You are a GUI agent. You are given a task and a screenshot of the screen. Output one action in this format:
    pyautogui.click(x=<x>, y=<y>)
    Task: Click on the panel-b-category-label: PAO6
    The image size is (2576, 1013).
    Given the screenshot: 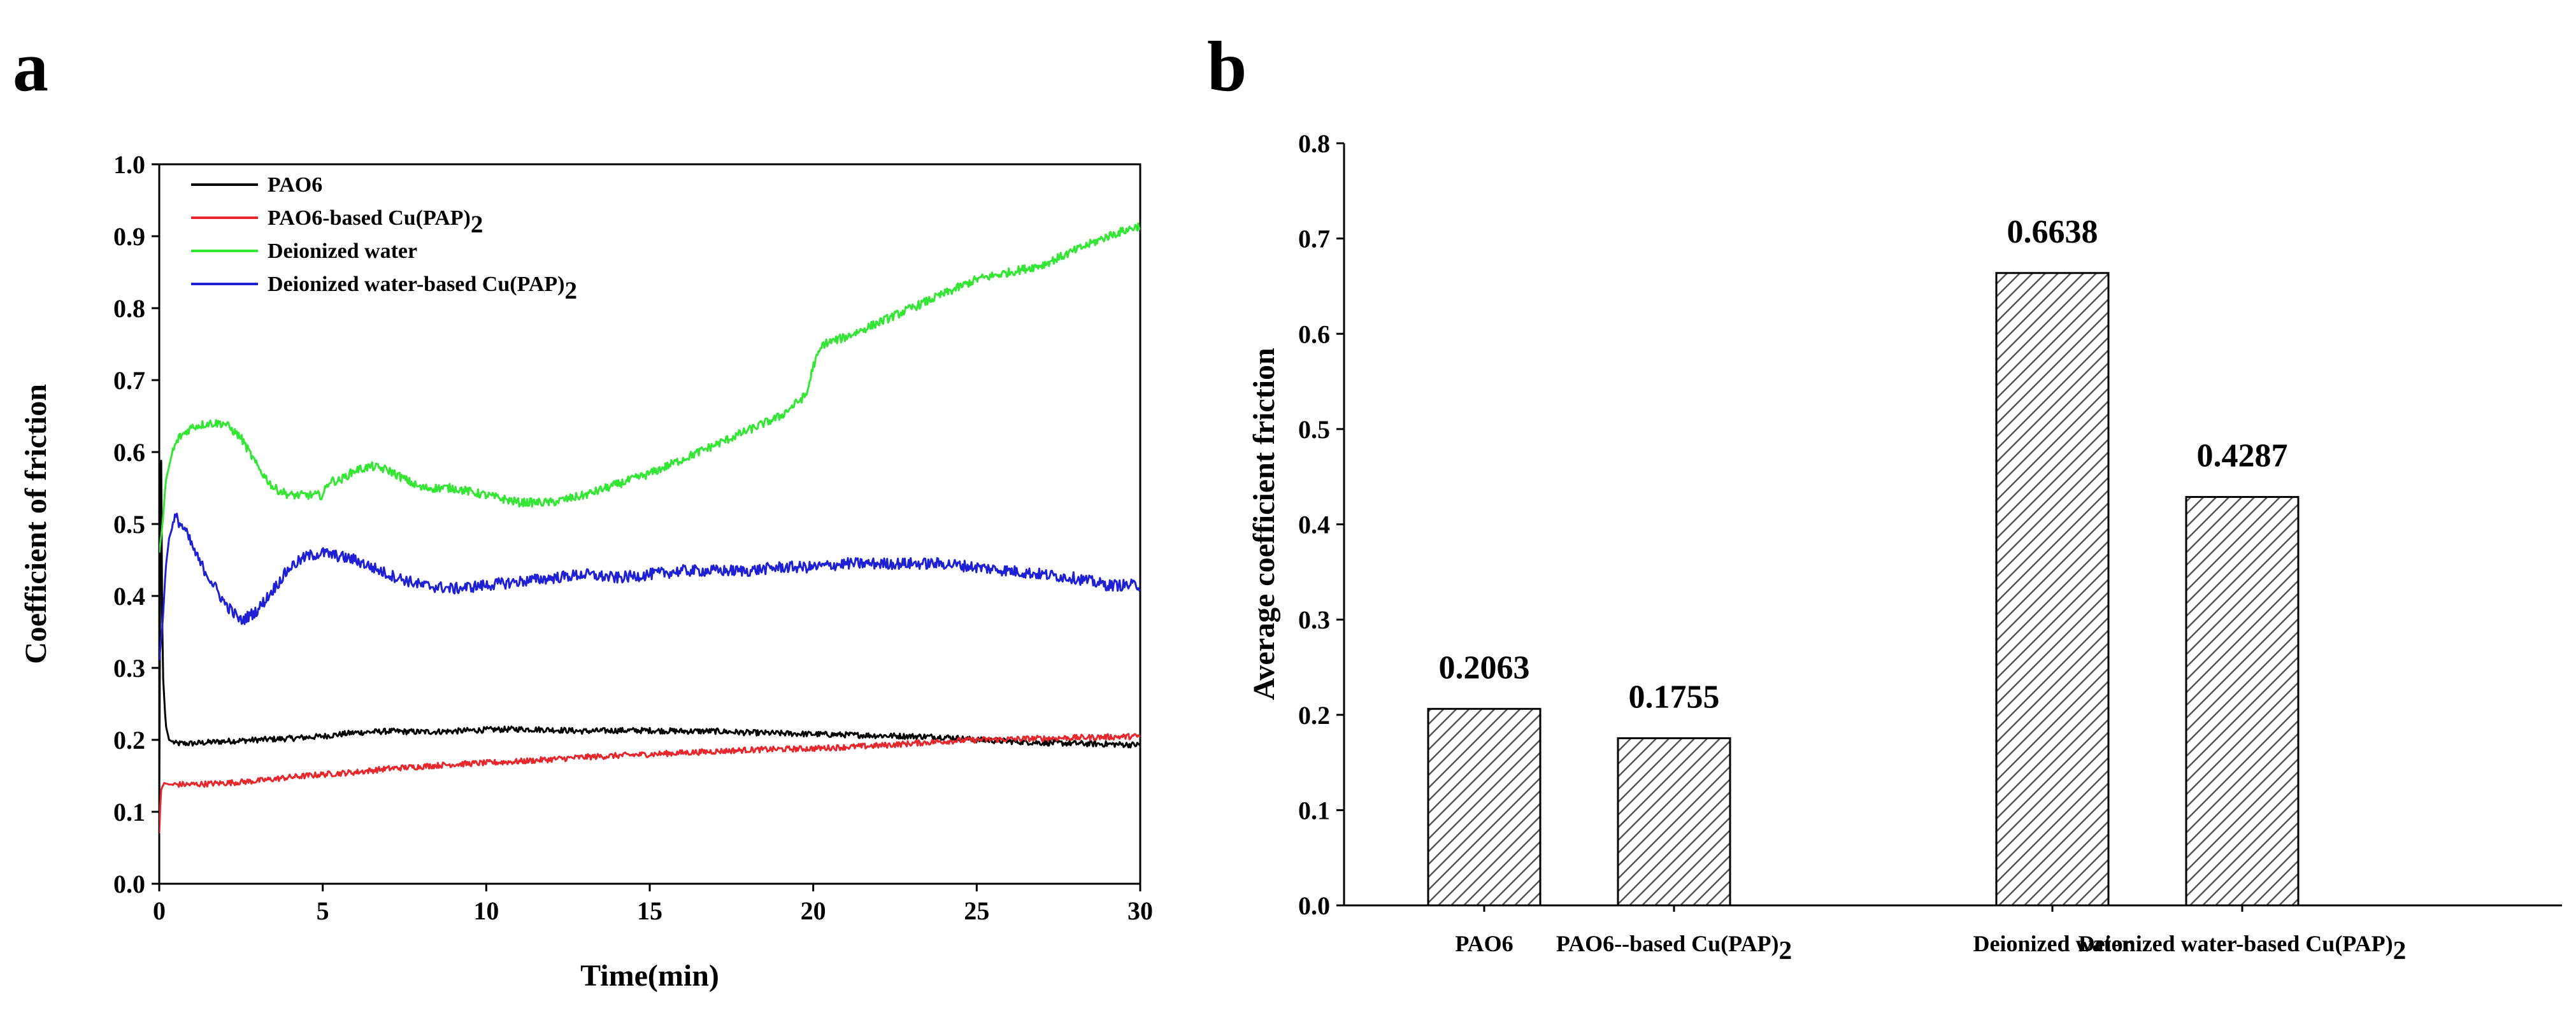 What is the action you would take?
    pyautogui.click(x=1484, y=943)
    